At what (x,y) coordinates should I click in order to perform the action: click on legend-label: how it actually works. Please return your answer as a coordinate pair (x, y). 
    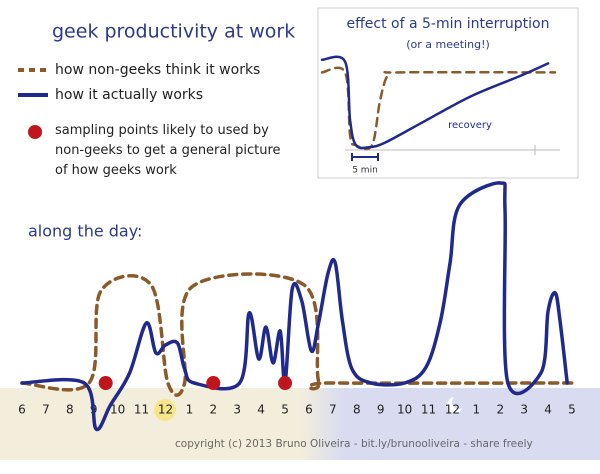
    Looking at the image, I should click on (129, 95).